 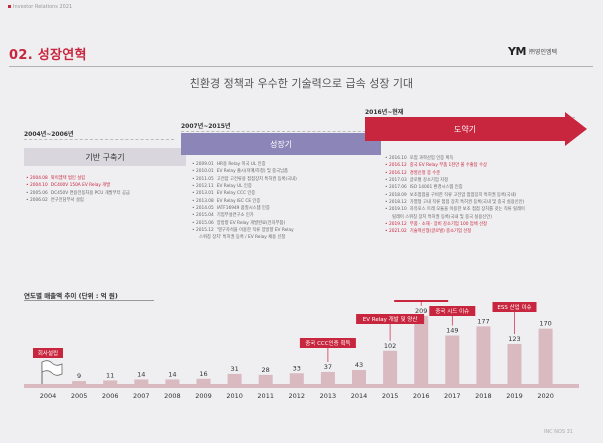 I want to click on subtitle: 친환경 정책과 우수한 기술력으로 급속 성장 기대, so click(x=301, y=83).